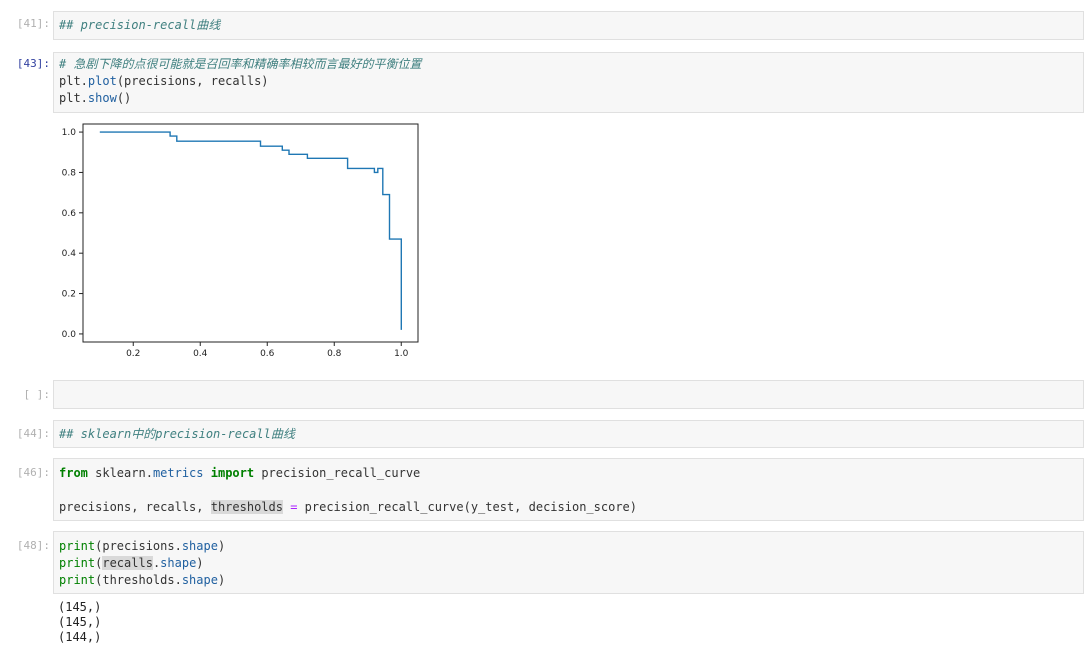  Describe the element at coordinates (568, 434) in the screenshot. I see `code-cell-44: ## sklearn中的precision-recall曲线` at that location.